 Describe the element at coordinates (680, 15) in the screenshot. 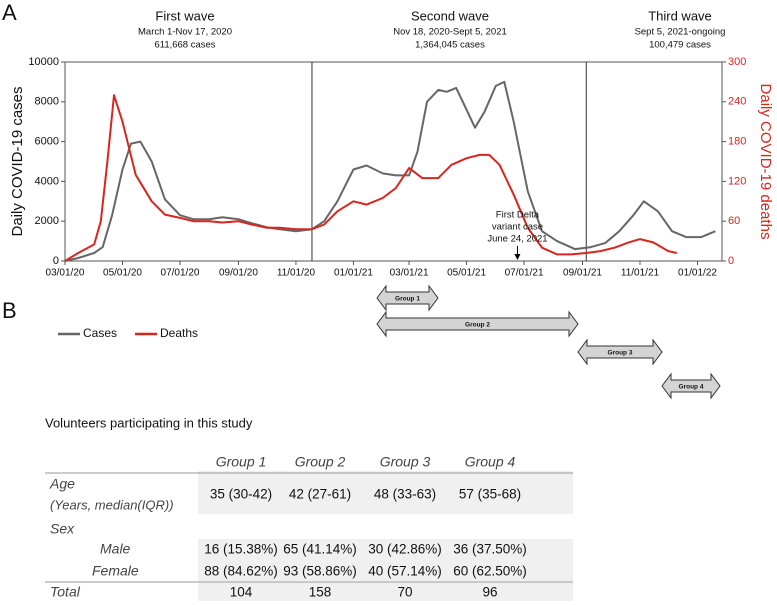

I see `wave-title: Third wave` at that location.